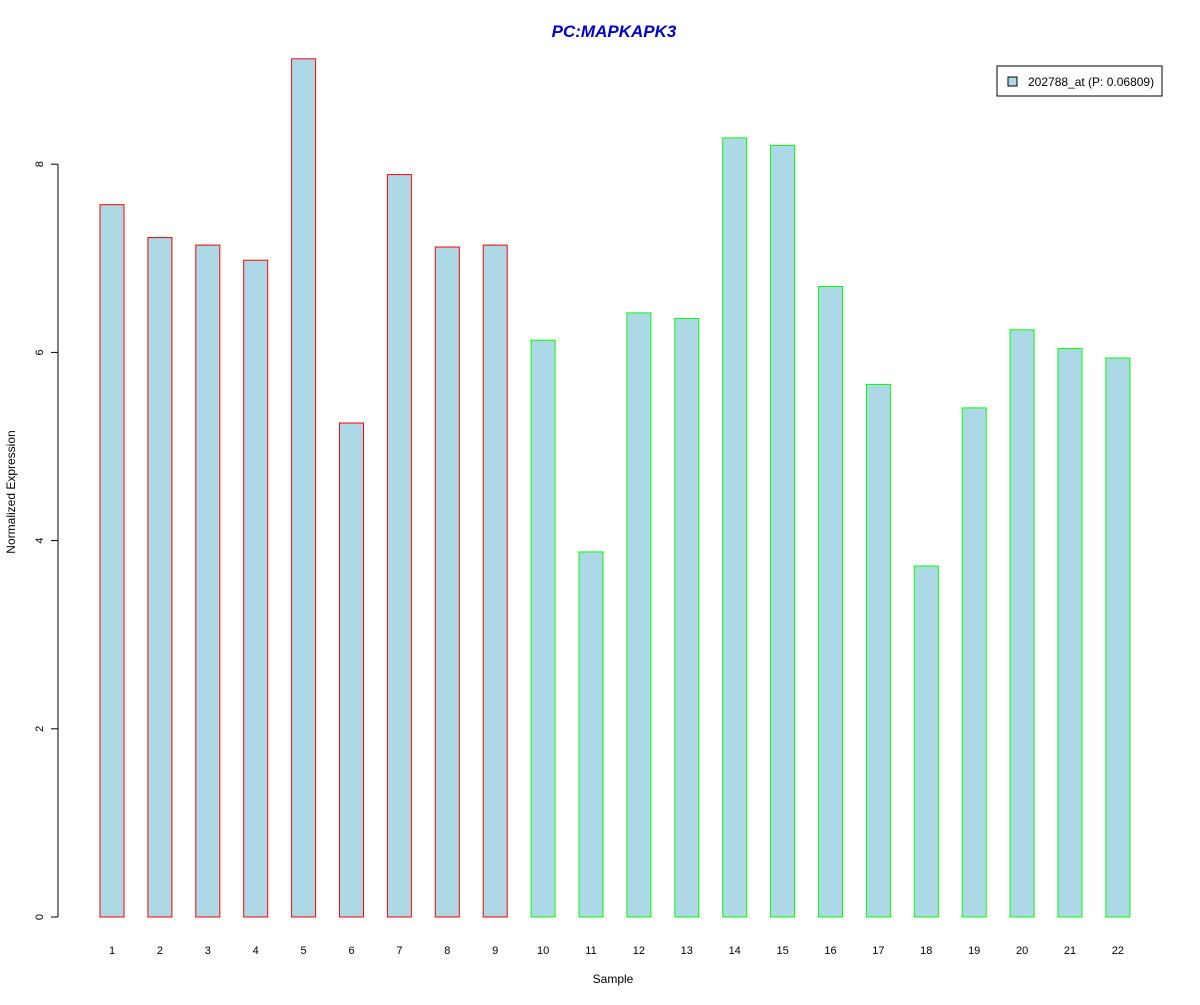 Image resolution: width=1200 pixels, height=1005 pixels. I want to click on legend: 202788_at (P: 0.06809), so click(1079, 81).